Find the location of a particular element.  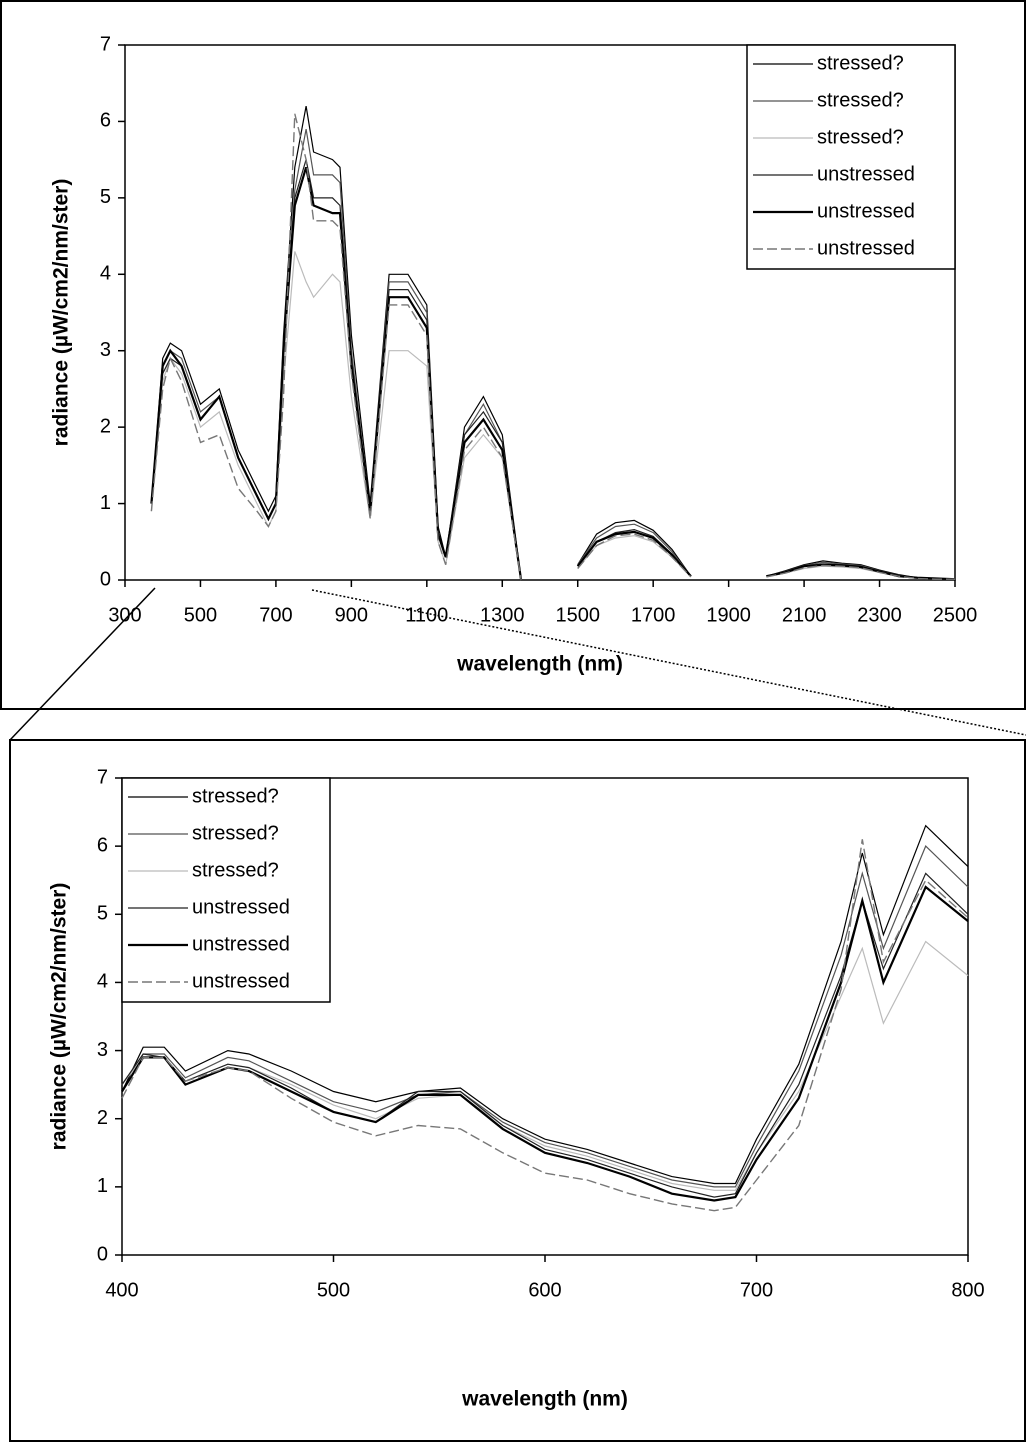

x-tick-label: 300 is located at coordinates (124, 615).